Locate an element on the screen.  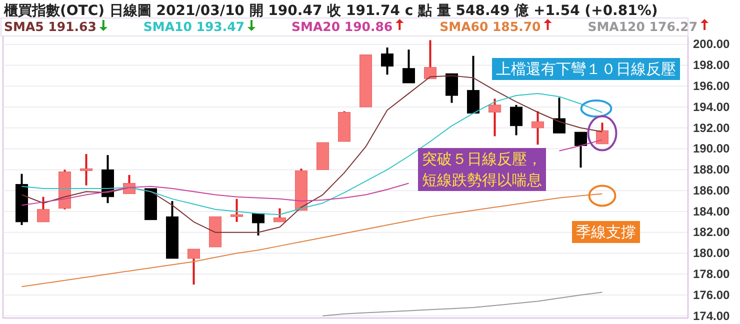
y-tick-label: 184.00 is located at coordinates (711, 211).